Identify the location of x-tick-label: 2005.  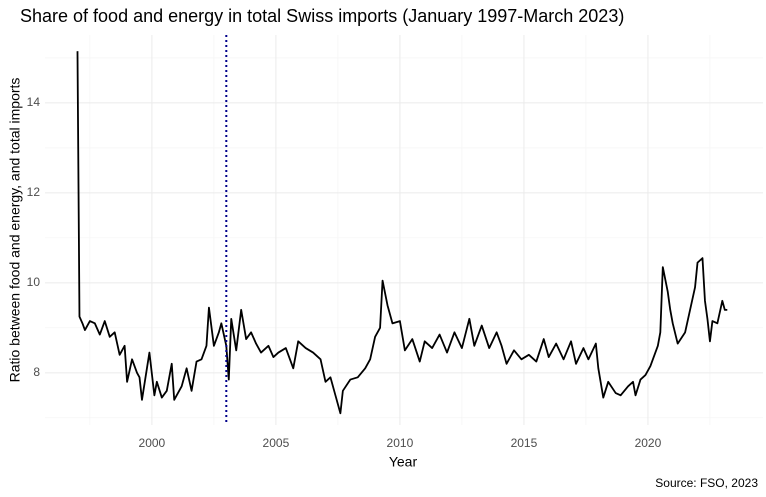
(276, 443).